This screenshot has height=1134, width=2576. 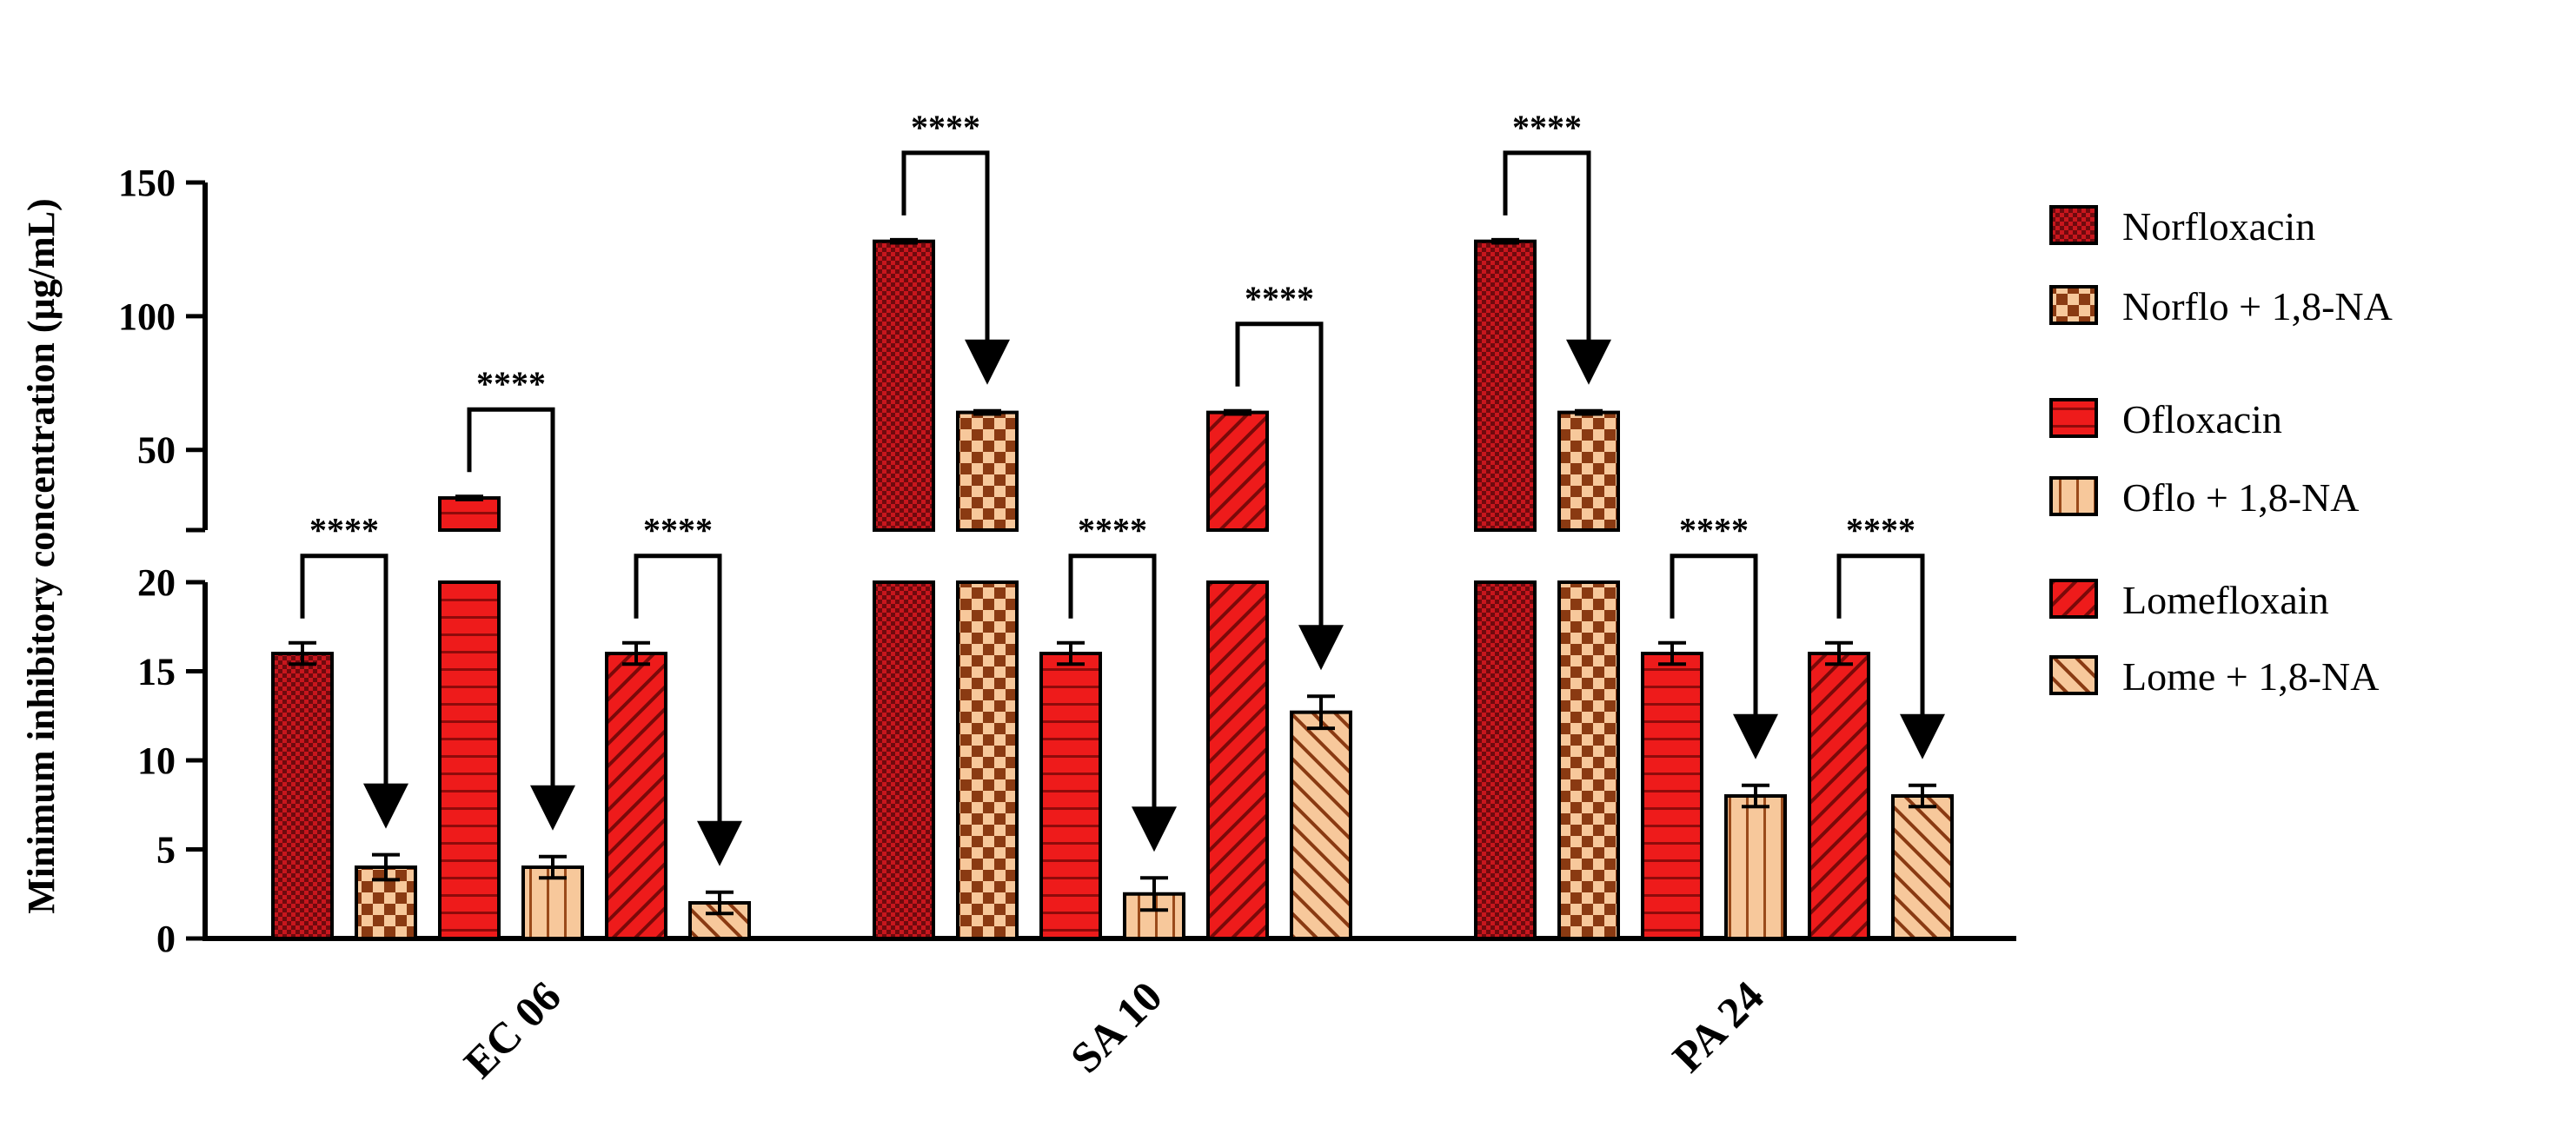 I want to click on x-category-label: SA 10, so click(x=1116, y=1027).